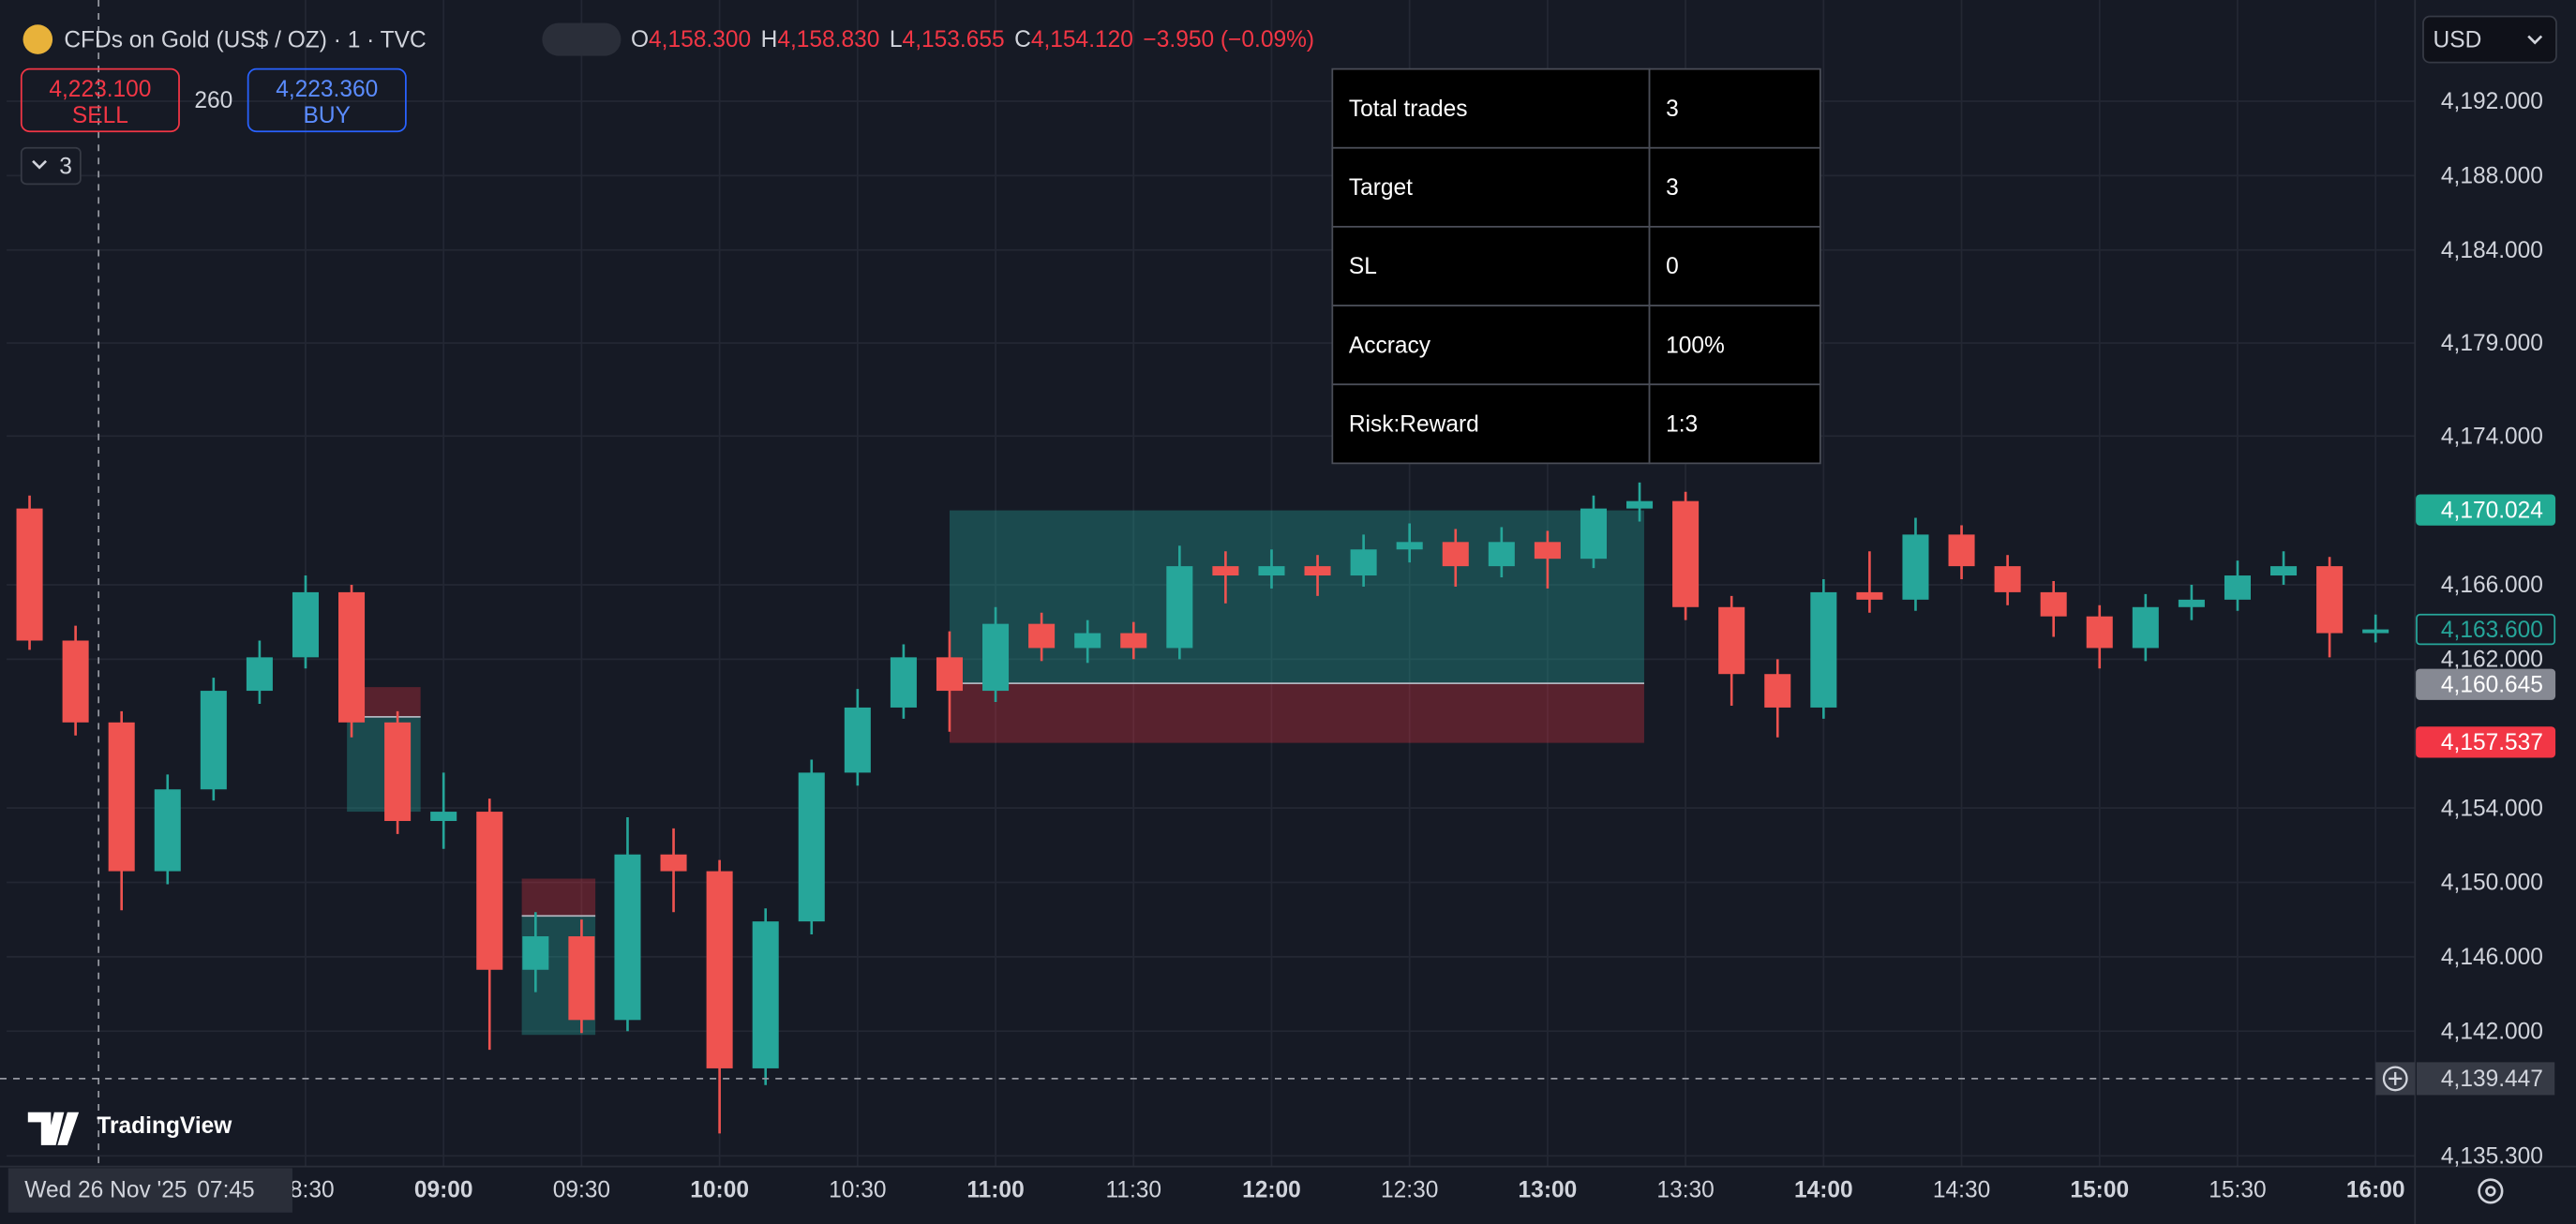 The width and height of the screenshot is (2576, 1224). Describe the element at coordinates (1824, 1189) in the screenshot. I see `x-tick-label: 14:00` at that location.